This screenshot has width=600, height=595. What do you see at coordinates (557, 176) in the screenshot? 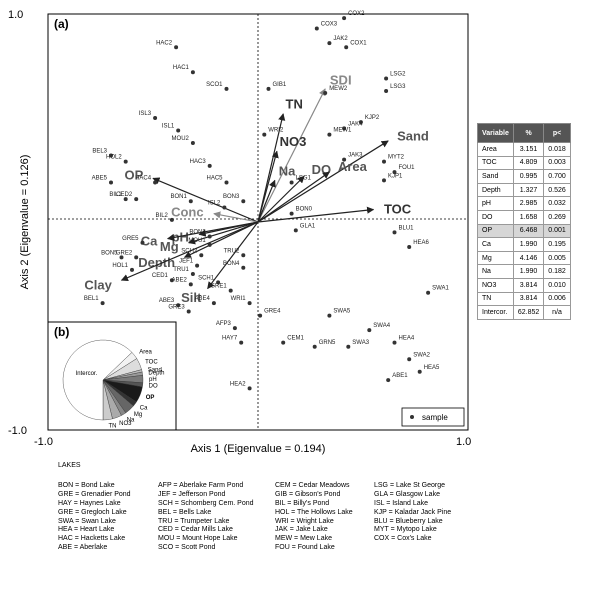
I see `p-value-cell: 0.700` at bounding box center [557, 176].